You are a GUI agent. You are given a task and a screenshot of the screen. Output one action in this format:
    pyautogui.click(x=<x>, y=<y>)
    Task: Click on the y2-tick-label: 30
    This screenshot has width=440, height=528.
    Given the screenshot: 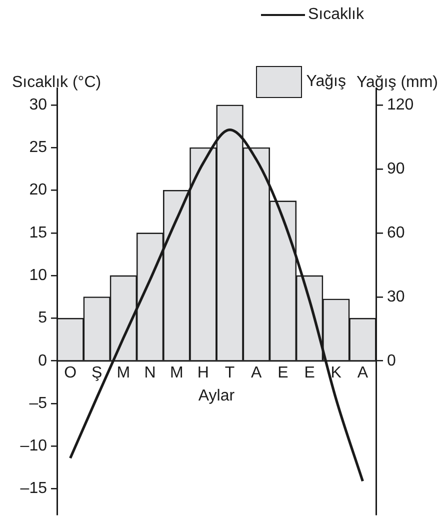 What is the action you would take?
    pyautogui.click(x=396, y=297)
    